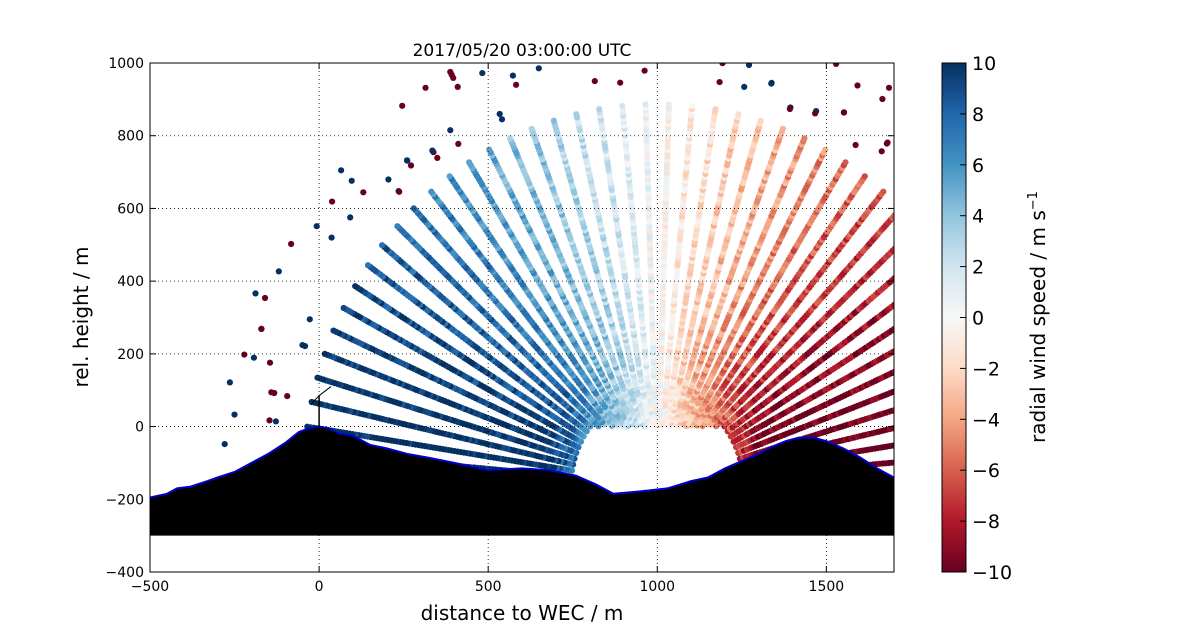 This screenshot has width=1200, height=640. I want to click on colorbar-label: radial wind speed / m s−1, so click(1038, 317).